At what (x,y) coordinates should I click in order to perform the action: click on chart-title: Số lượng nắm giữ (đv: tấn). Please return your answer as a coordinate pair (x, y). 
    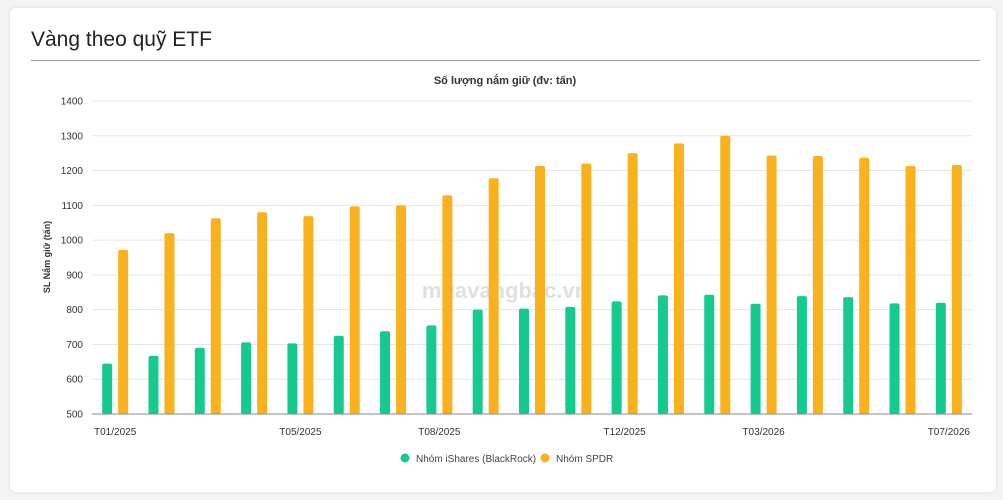
    Looking at the image, I should click on (505, 80).